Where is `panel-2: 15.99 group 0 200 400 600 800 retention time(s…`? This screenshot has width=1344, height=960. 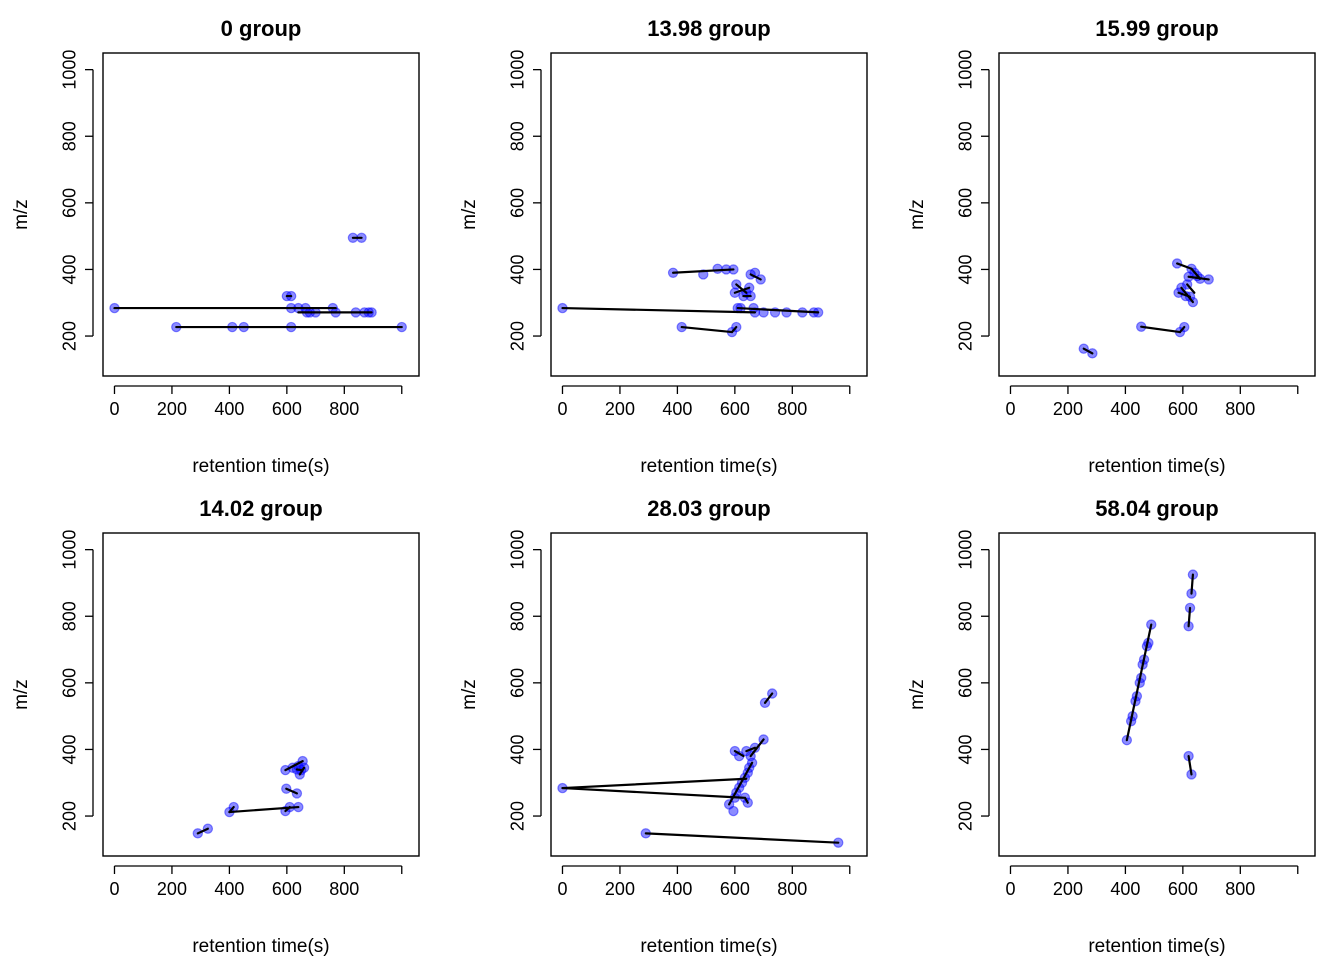 panel-2: 15.99 group 0 200 400 600 800 retention time(s… is located at coordinates (1111, 246).